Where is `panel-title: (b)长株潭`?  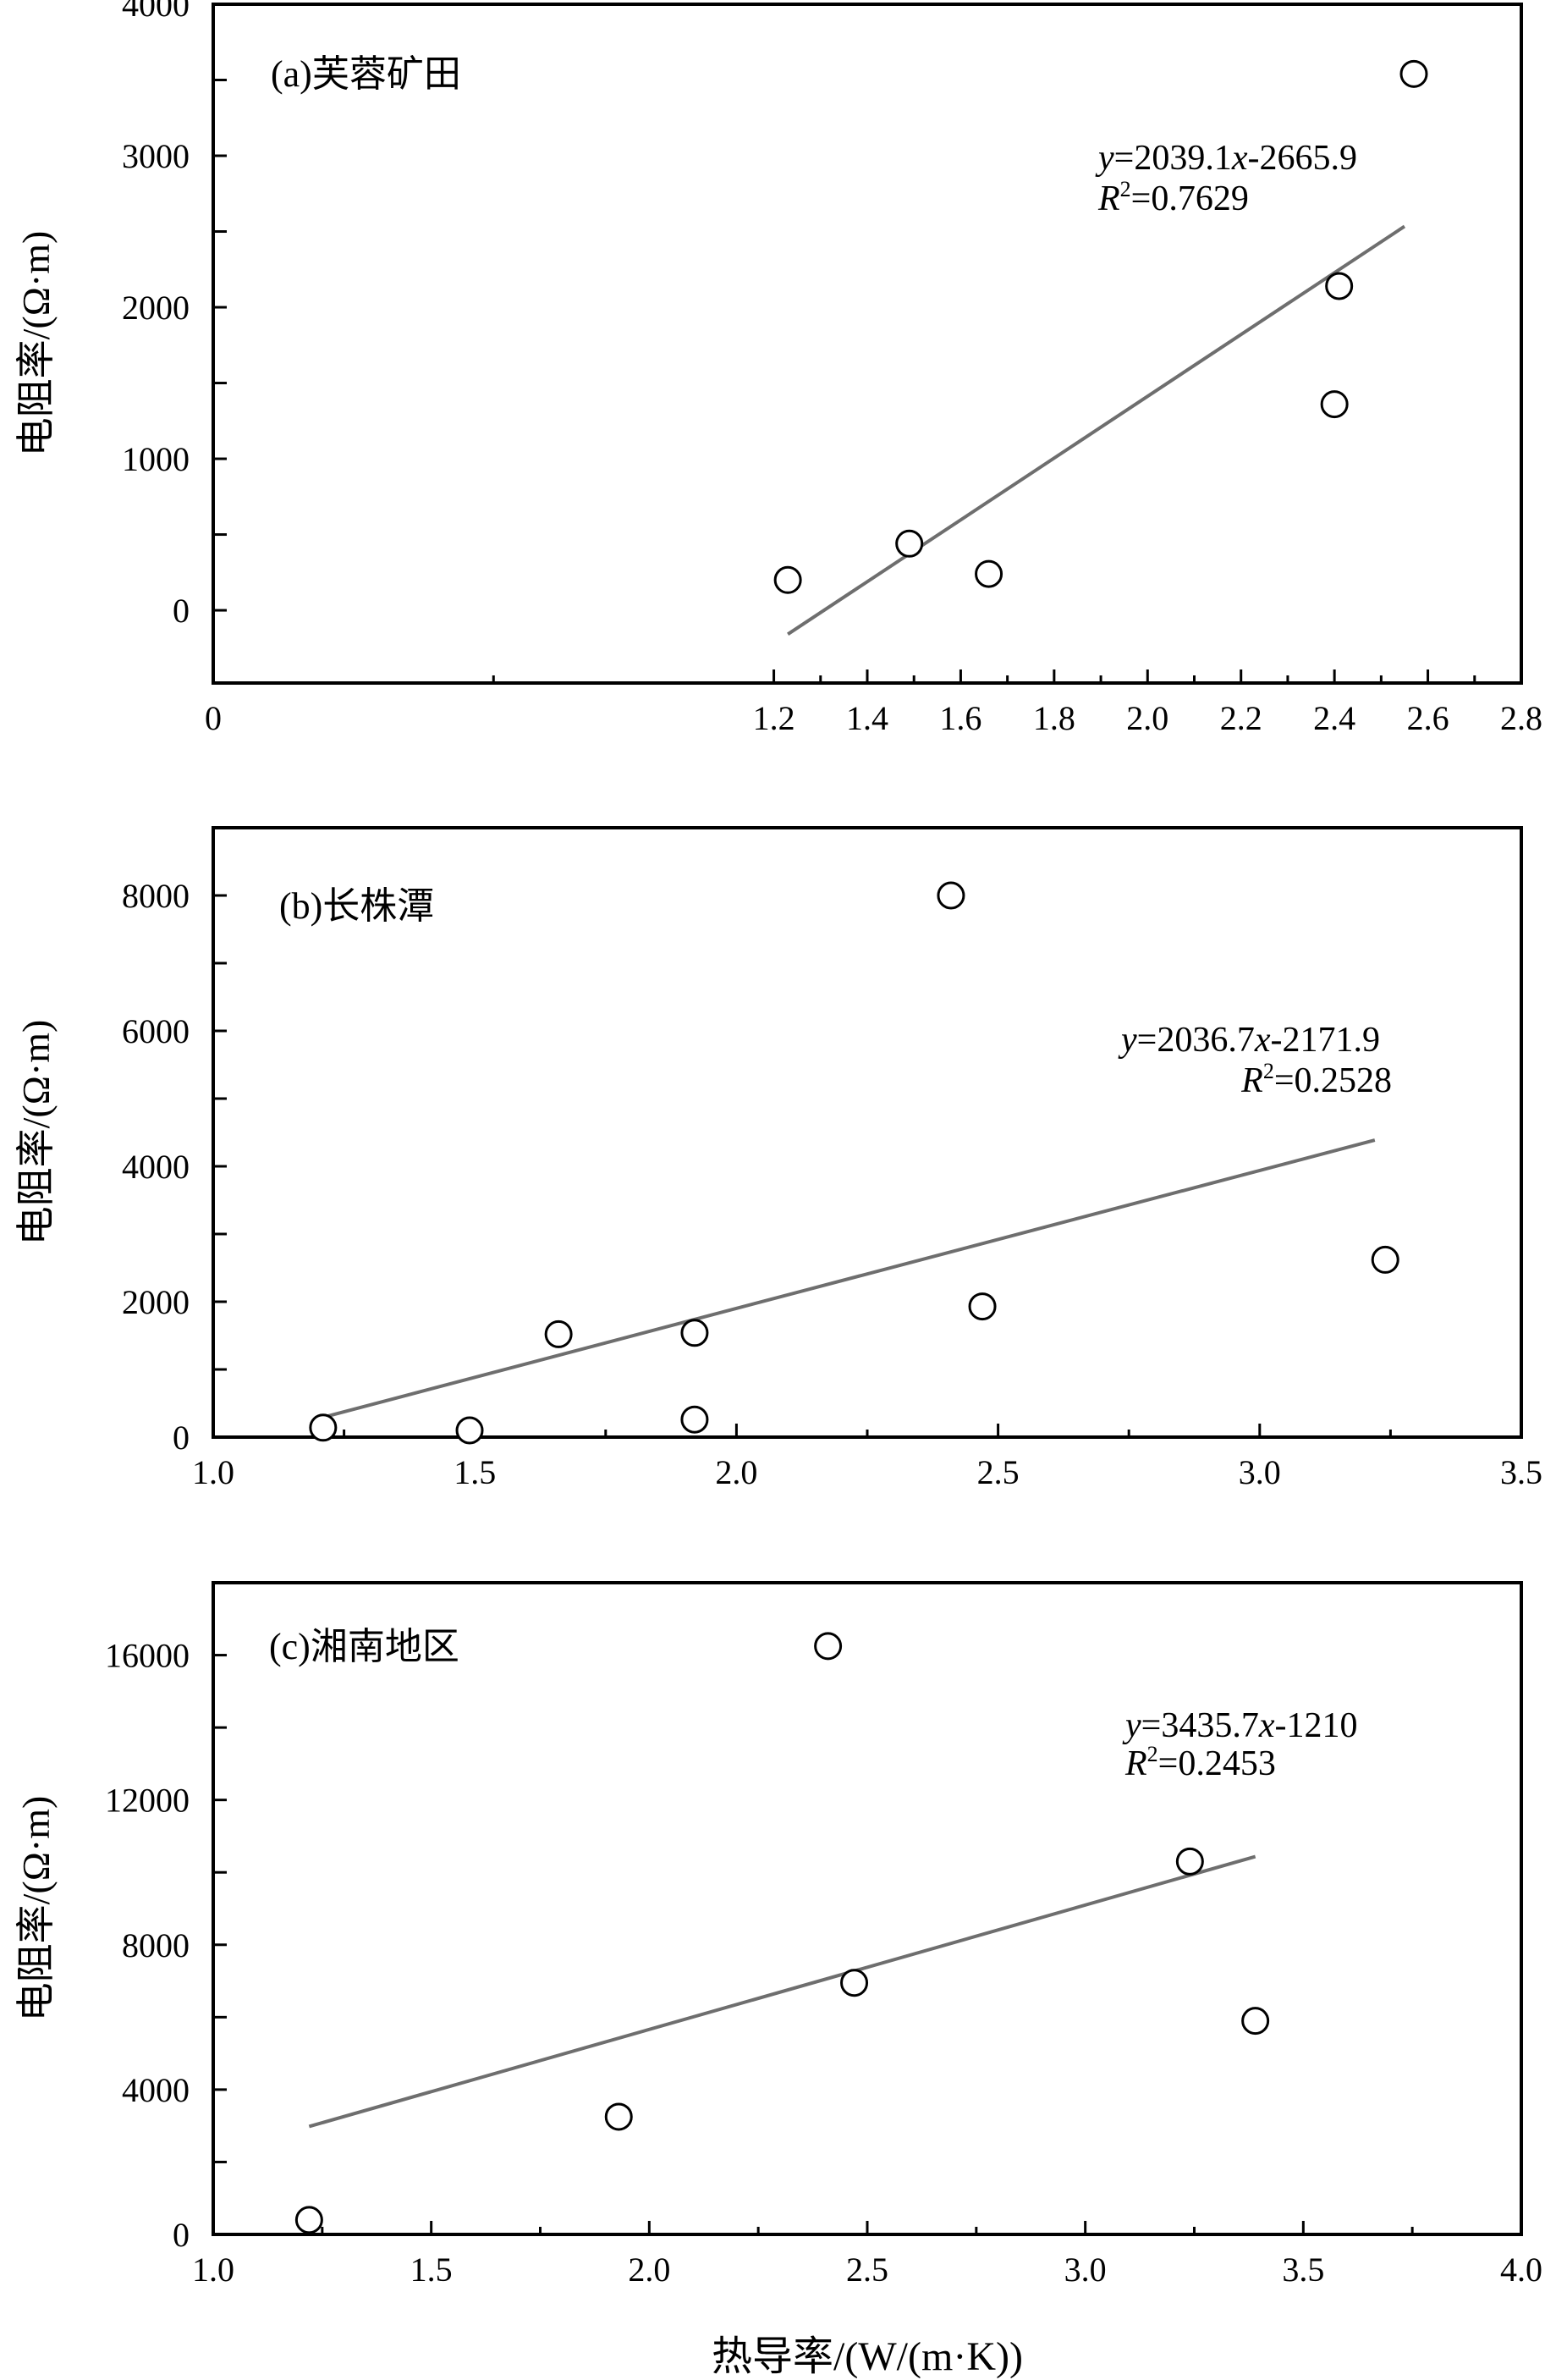
panel-title: (b)长株潭 is located at coordinates (356, 906).